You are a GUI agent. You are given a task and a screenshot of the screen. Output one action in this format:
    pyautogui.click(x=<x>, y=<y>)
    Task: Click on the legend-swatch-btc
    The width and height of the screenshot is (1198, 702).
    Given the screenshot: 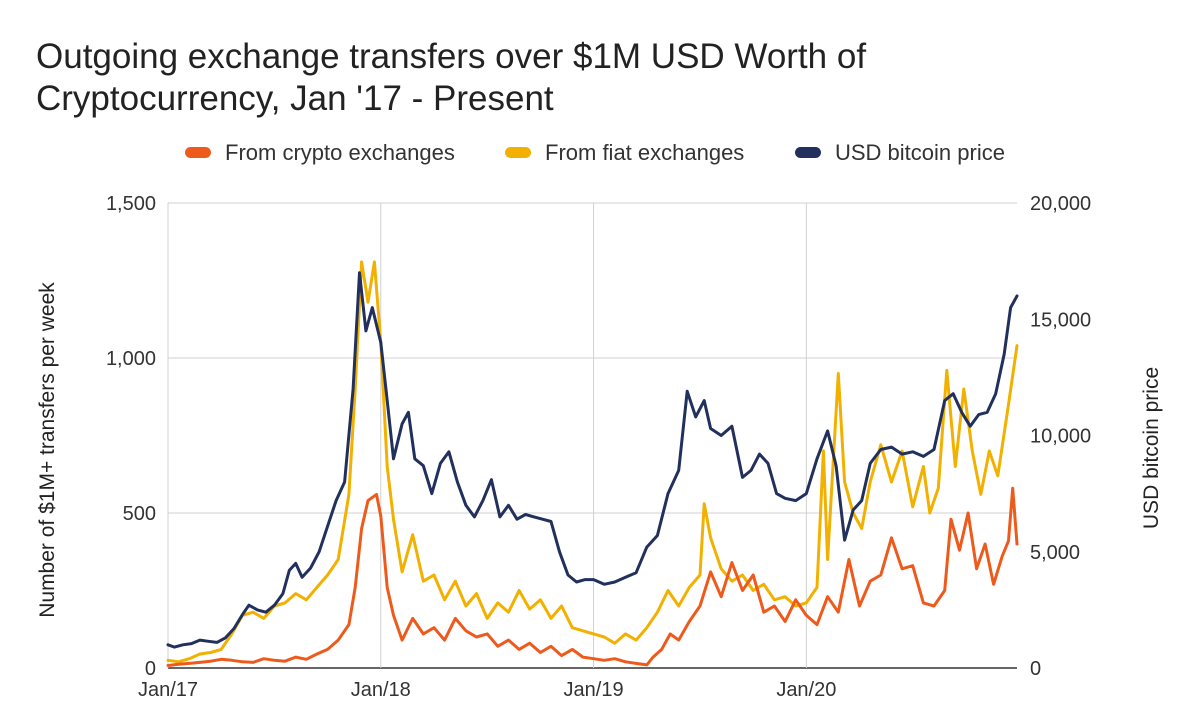 What is the action you would take?
    pyautogui.click(x=808, y=152)
    